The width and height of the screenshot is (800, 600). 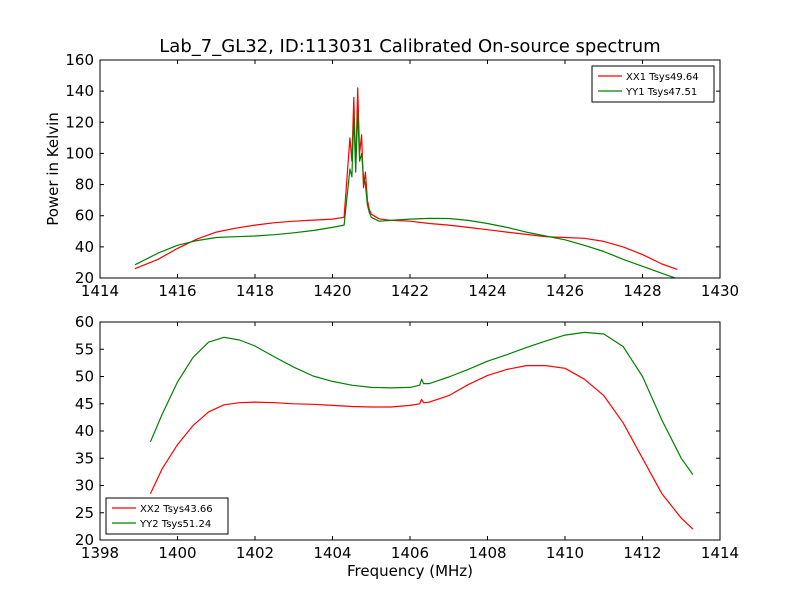 What do you see at coordinates (410, 571) in the screenshot?
I see `x-axis-label: Frequency (MHz)` at bounding box center [410, 571].